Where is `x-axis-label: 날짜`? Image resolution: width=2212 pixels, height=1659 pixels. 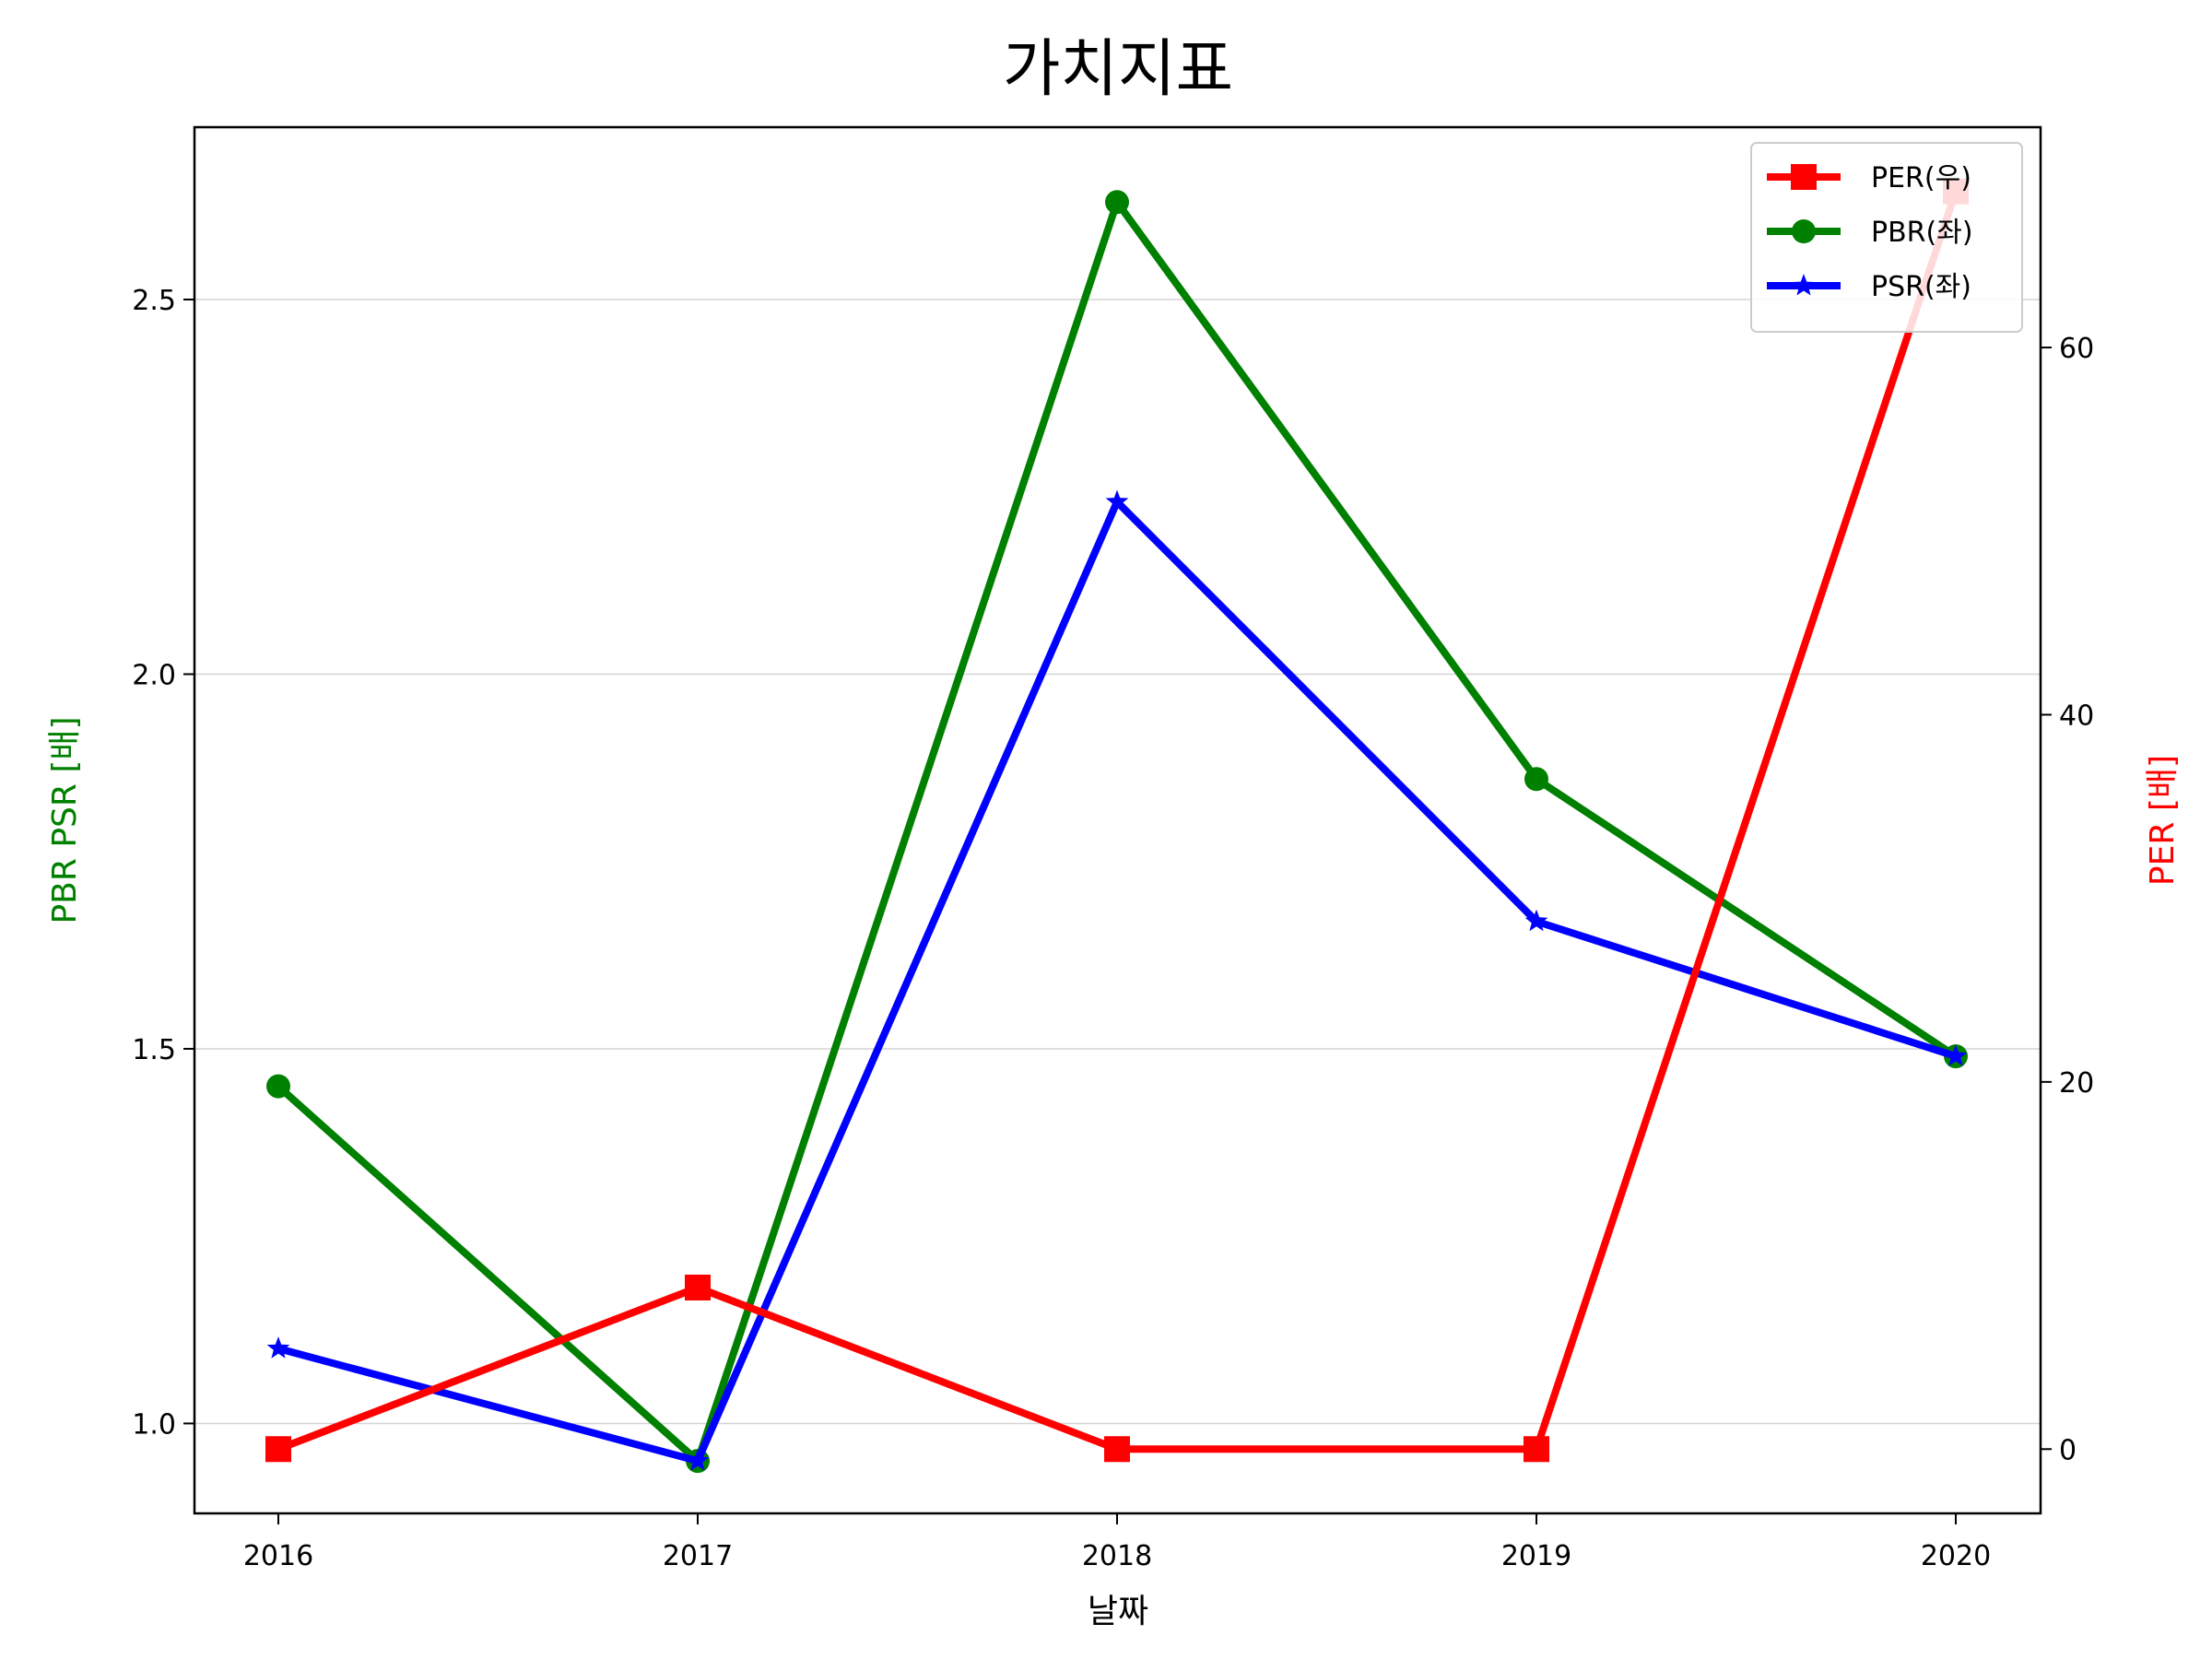 x-axis-label: 날짜 is located at coordinates (1118, 1611).